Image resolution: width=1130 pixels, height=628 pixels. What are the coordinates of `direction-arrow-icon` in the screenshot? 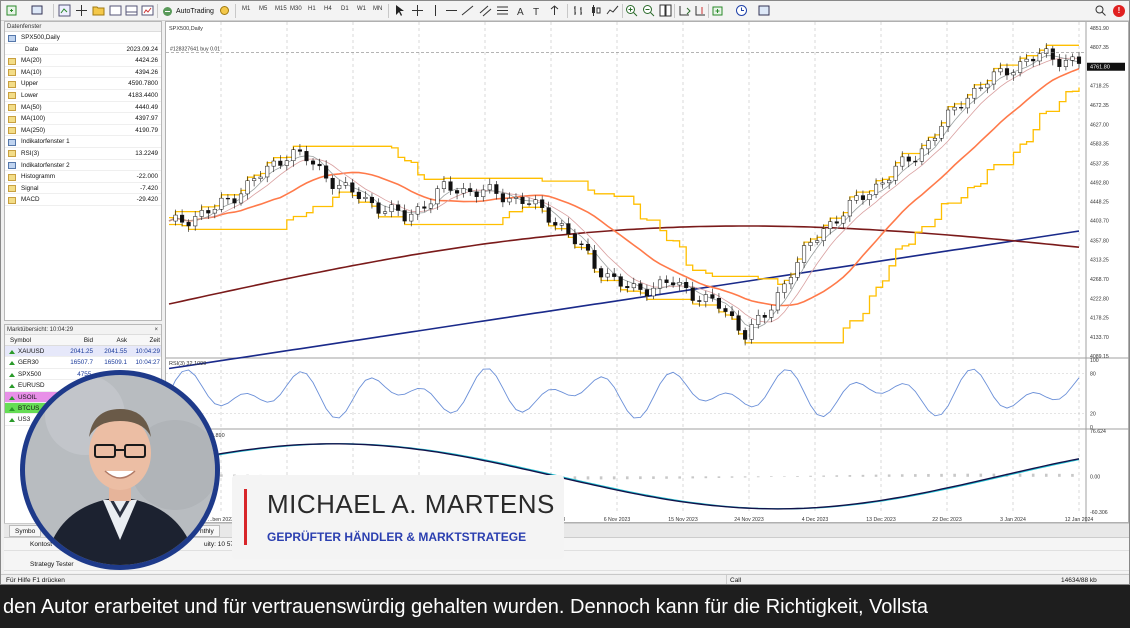 It's located at (12, 408).